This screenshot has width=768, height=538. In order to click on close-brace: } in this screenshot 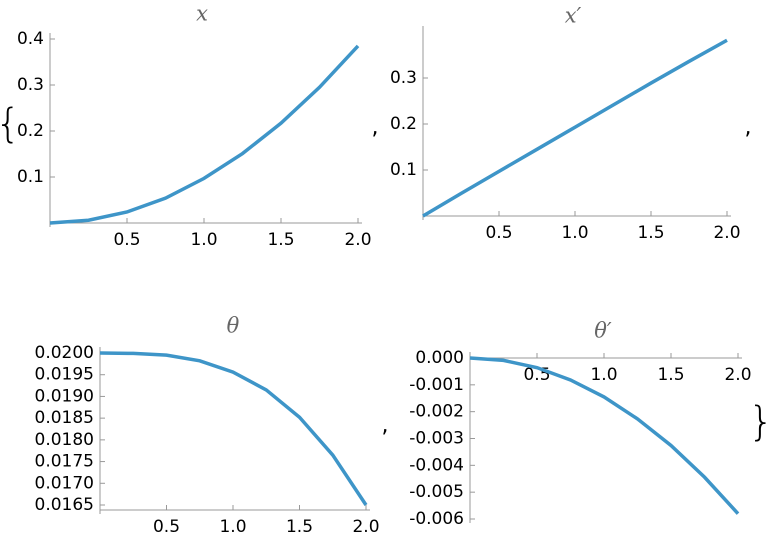, I will do `click(758, 422)`.